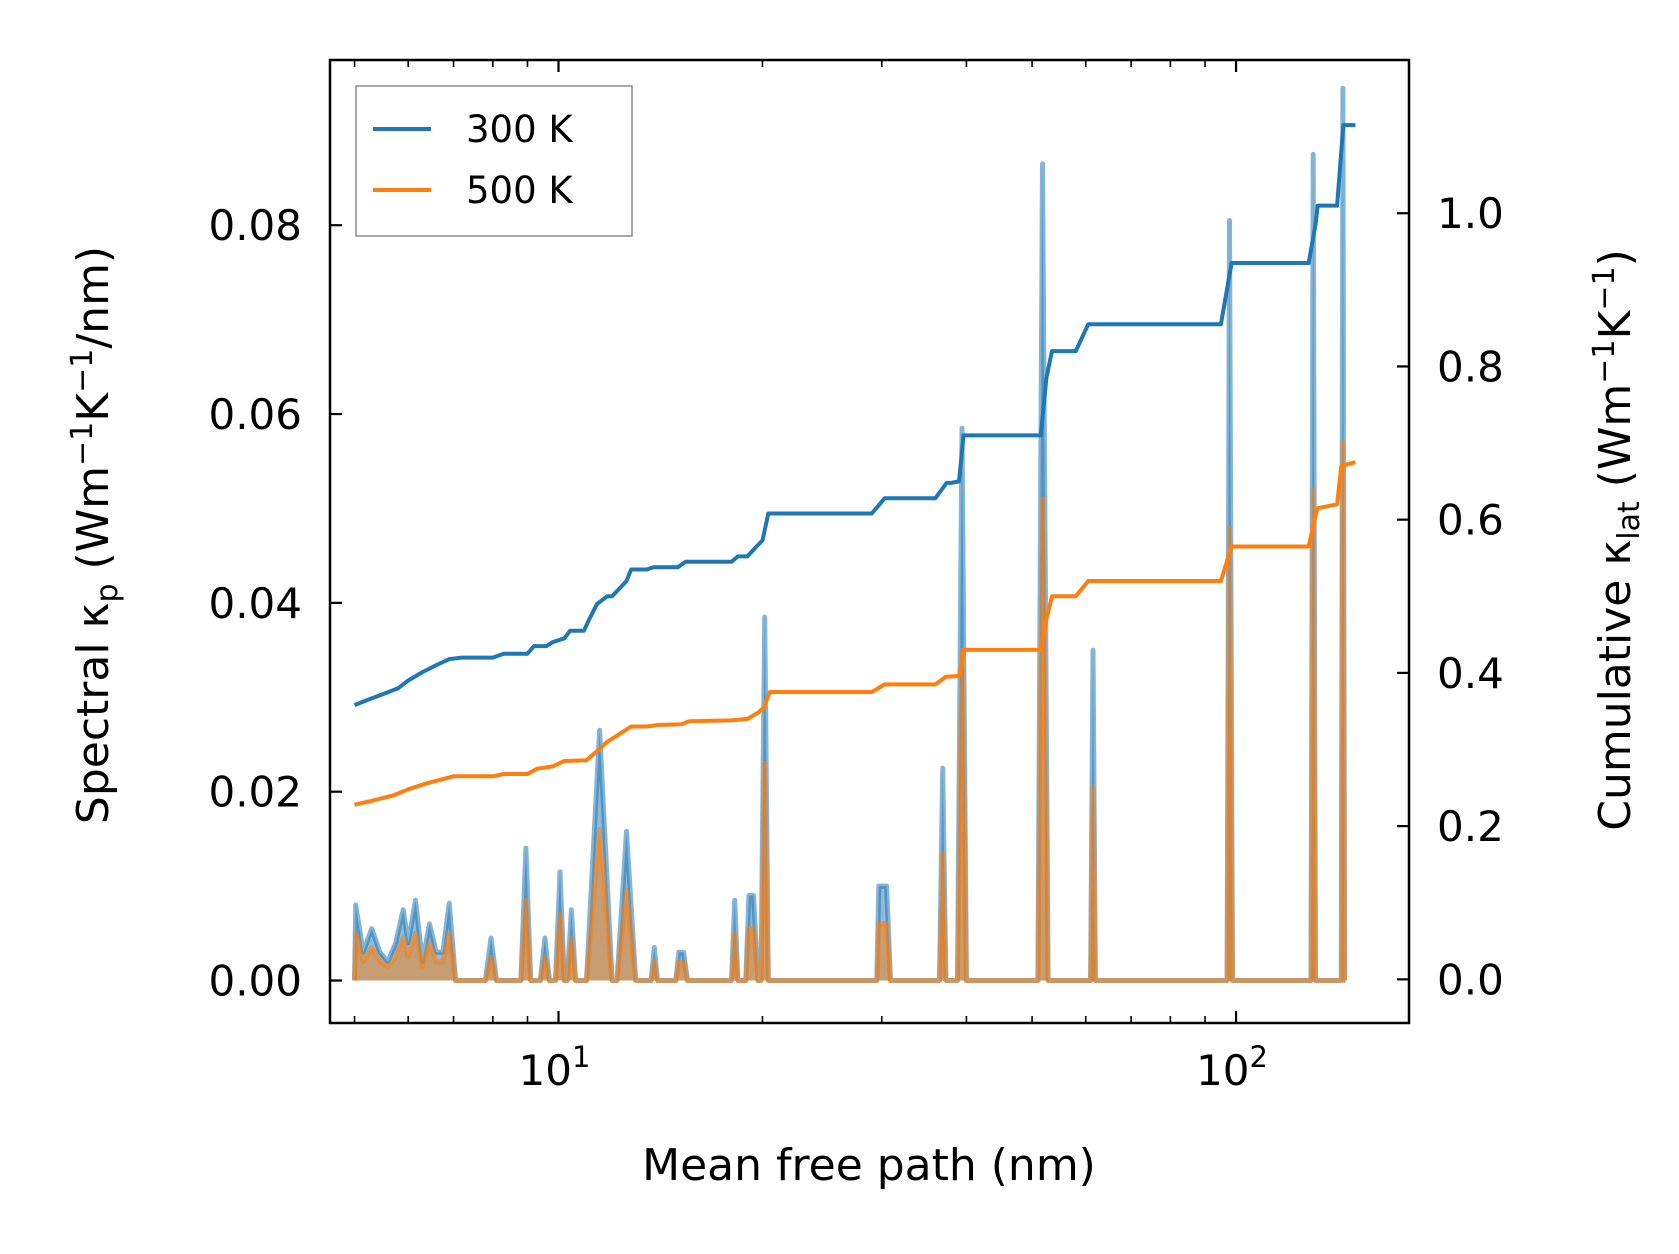 This screenshot has height=1254, width=1679. What do you see at coordinates (1470, 673) in the screenshot?
I see `right-y-tick-label-2: 0.4` at bounding box center [1470, 673].